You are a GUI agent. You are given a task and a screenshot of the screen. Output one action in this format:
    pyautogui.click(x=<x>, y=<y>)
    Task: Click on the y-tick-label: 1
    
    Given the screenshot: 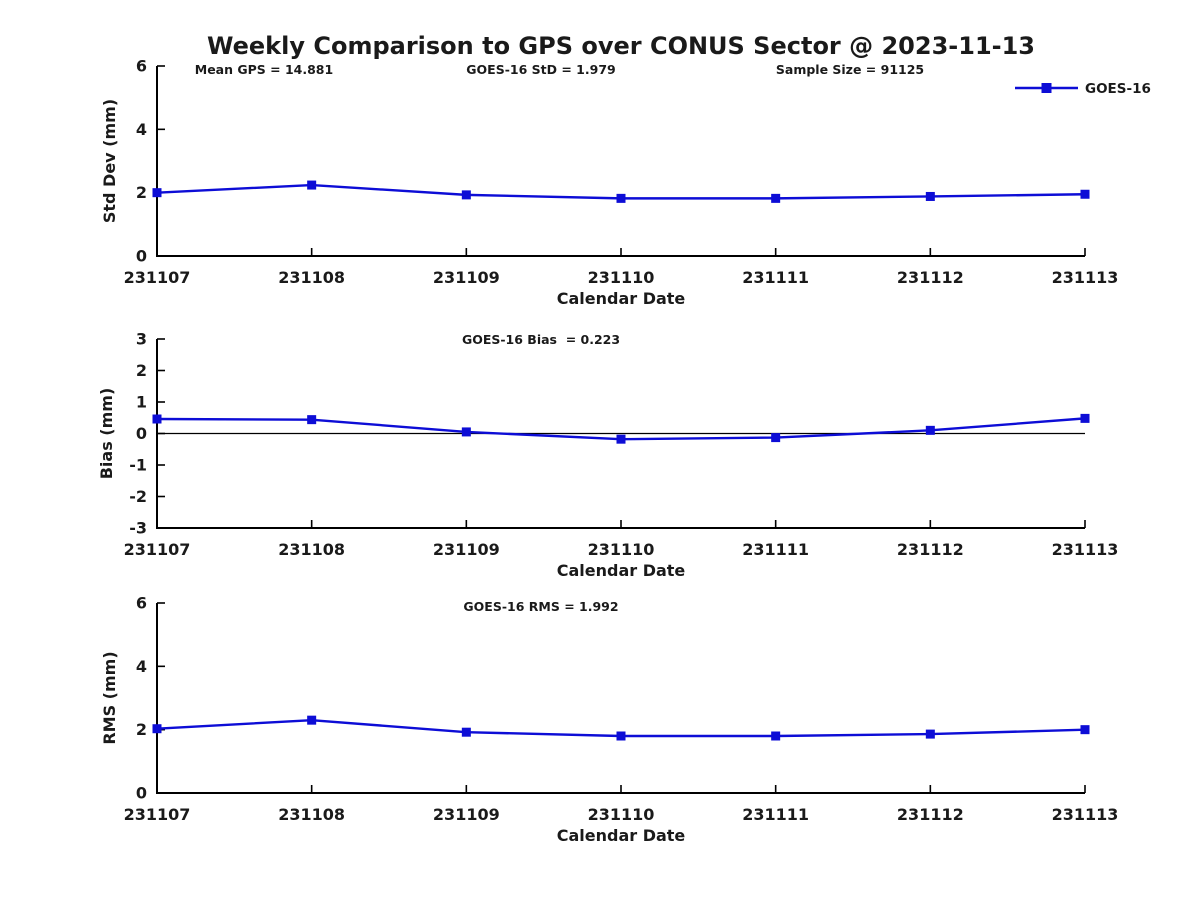 What is the action you would take?
    pyautogui.click(x=141, y=402)
    